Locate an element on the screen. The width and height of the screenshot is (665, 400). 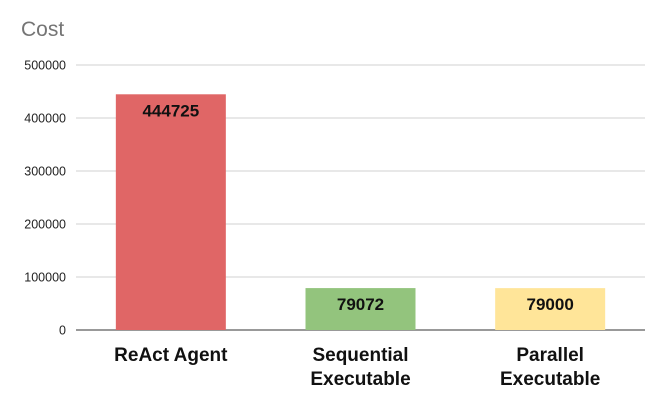
y-tick-label: 400000 is located at coordinates (45, 119).